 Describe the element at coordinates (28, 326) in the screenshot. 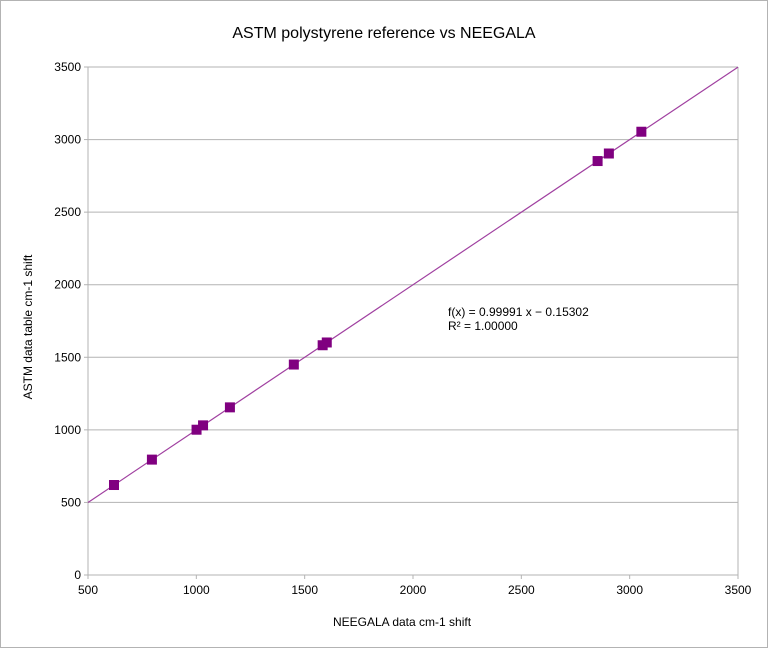

I see `y-axis-title: ASTM data table cm-1 shift` at that location.